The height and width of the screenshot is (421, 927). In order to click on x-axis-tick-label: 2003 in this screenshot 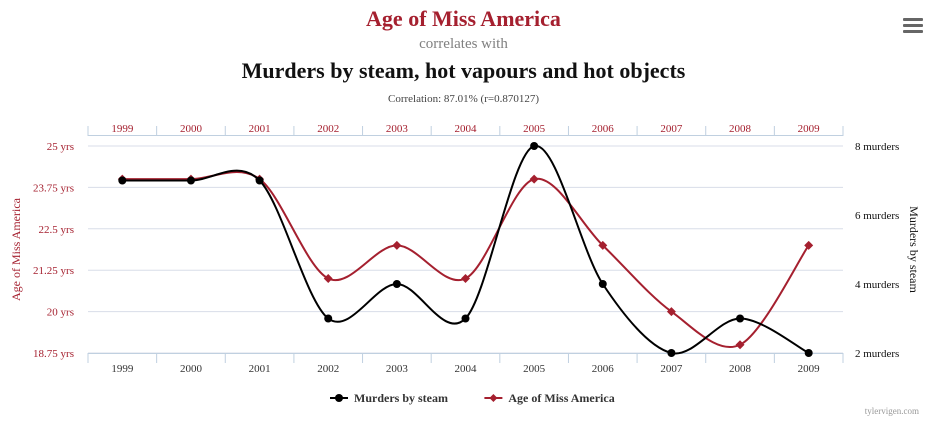, I will do `click(397, 369)`.